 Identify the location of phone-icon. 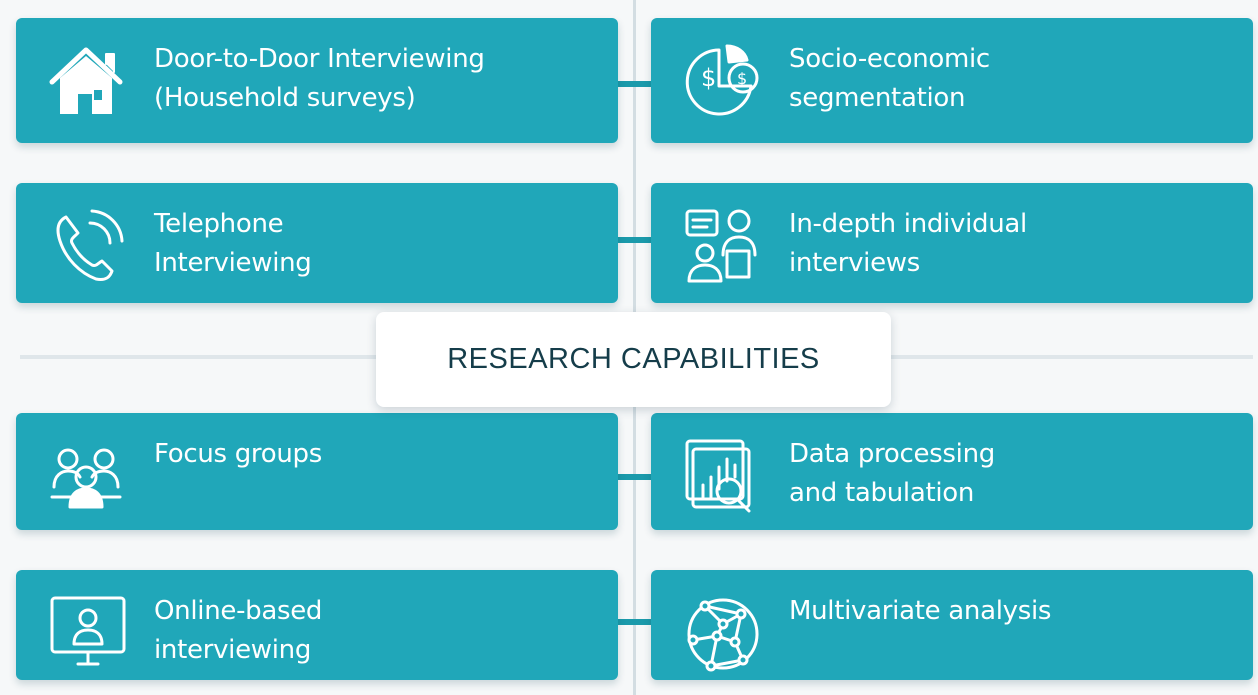
(88, 247).